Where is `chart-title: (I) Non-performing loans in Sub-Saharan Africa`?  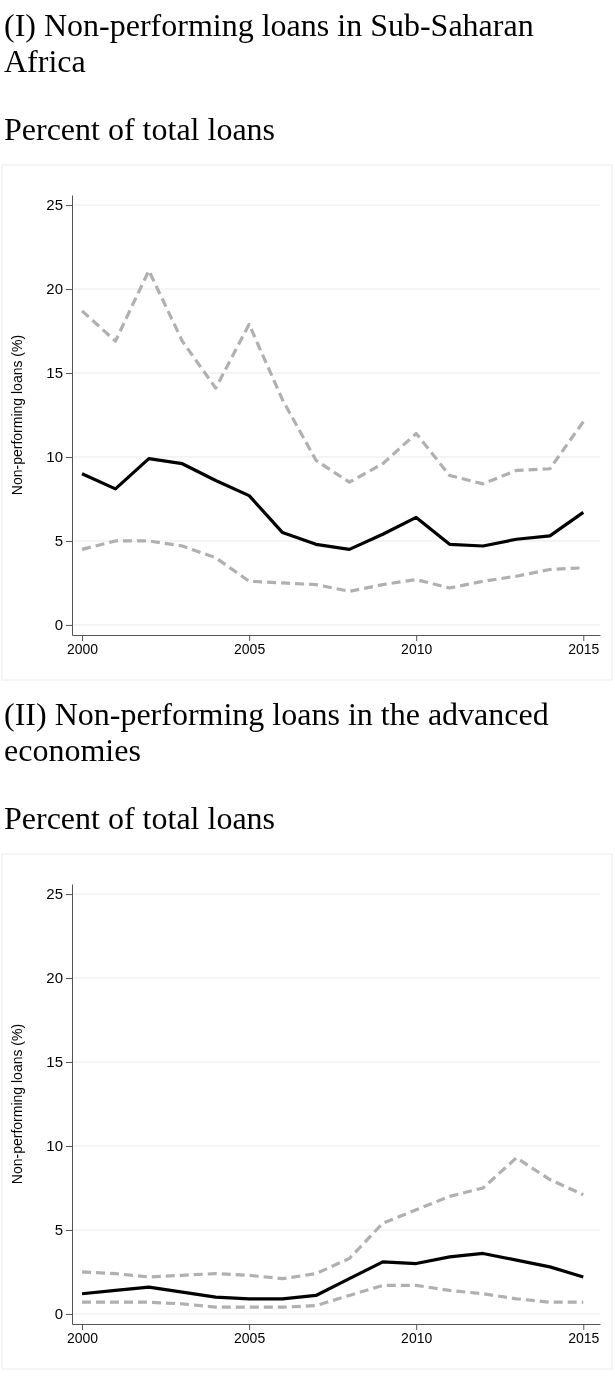 chart-title: (I) Non-performing loans in Sub-Saharan Africa is located at coordinates (269, 43).